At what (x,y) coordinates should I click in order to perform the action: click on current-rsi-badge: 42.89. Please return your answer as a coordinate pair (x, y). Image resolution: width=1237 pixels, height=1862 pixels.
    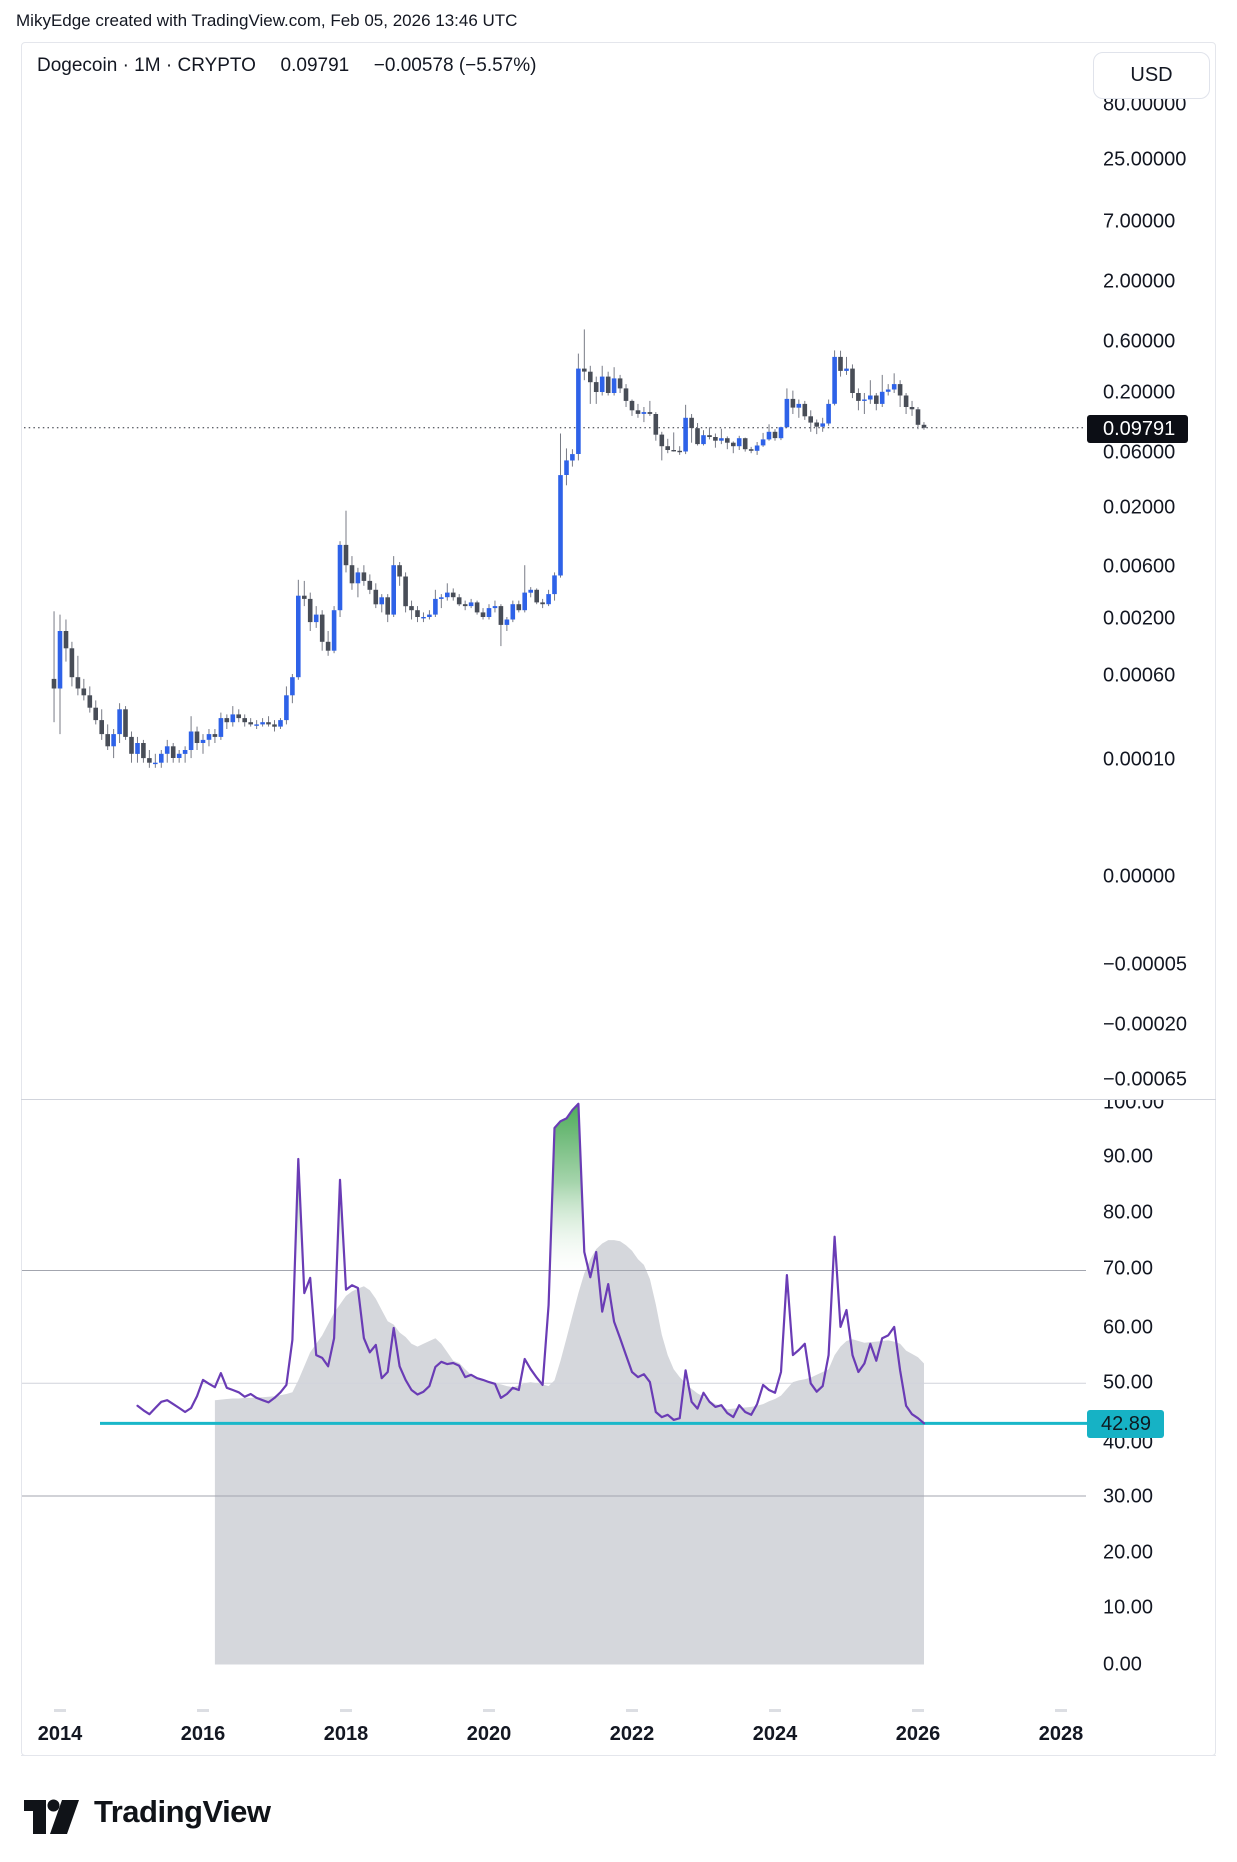
    Looking at the image, I should click on (1125, 1424).